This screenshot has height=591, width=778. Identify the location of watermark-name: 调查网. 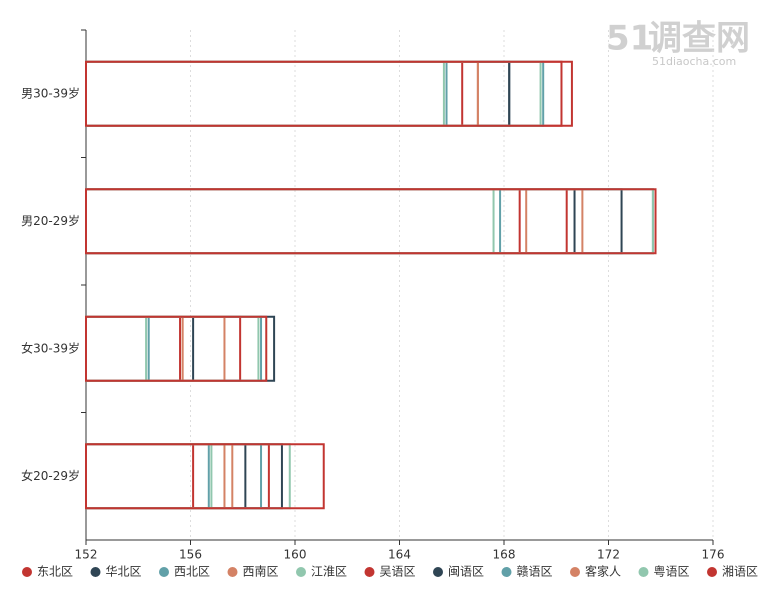
(699, 39).